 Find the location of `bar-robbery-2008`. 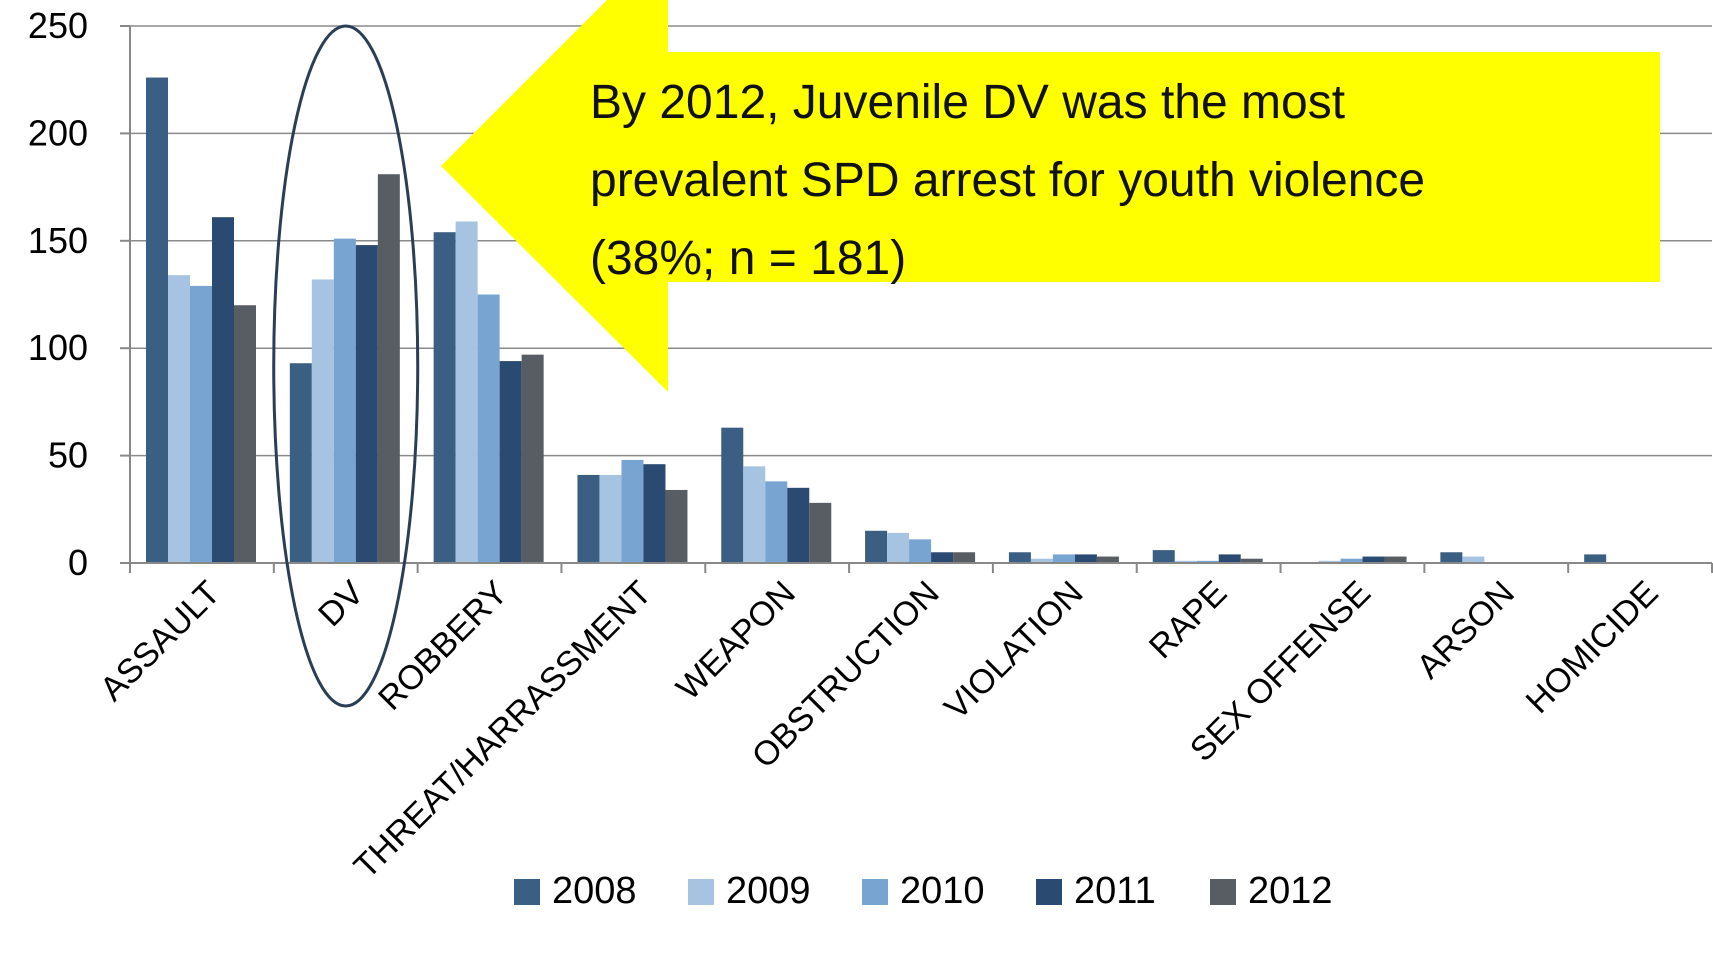

bar-robbery-2008 is located at coordinates (444, 397).